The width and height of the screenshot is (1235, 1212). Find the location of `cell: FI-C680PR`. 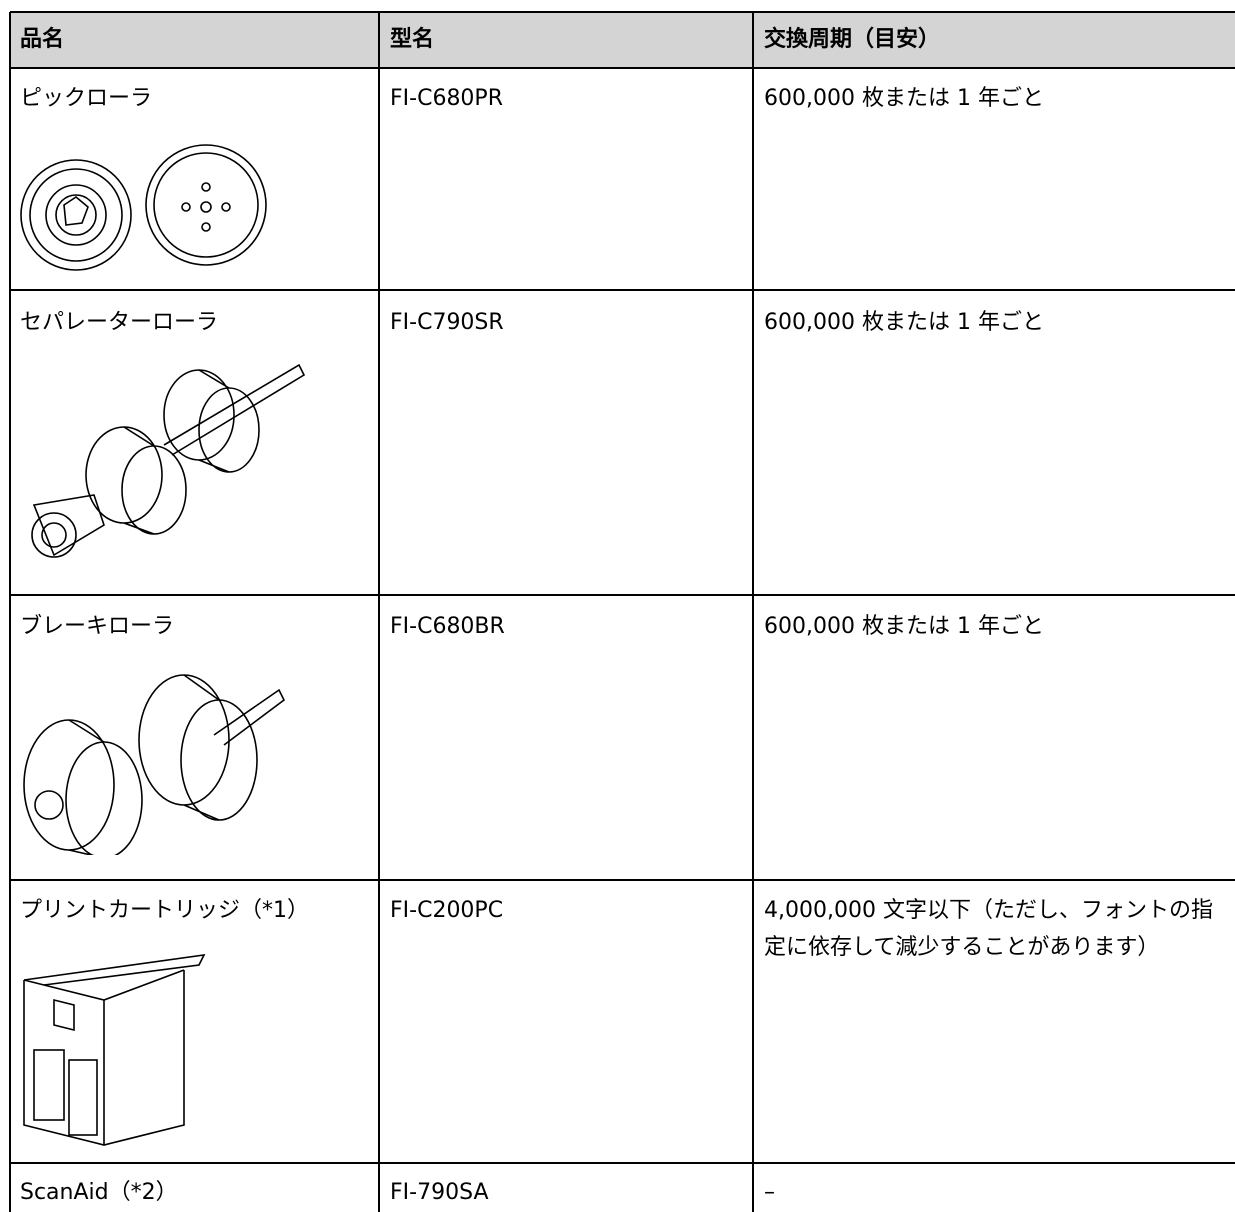

cell: FI-C680PR is located at coordinates (446, 98).